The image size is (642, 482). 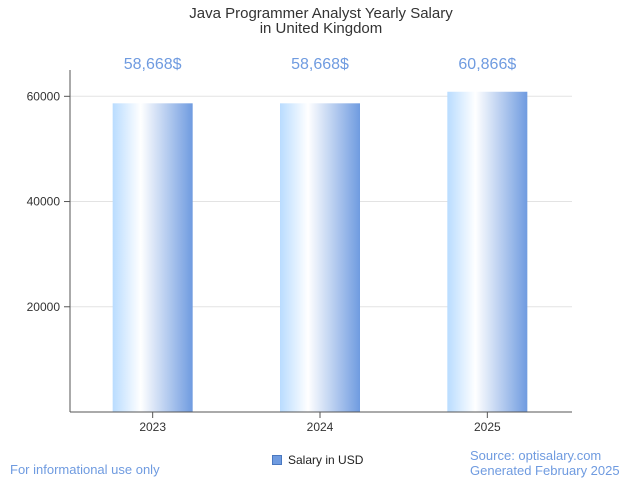 What do you see at coordinates (321, 13) in the screenshot?
I see `chart-title-line-1: Java Programmer Analyst Yearly Salary` at bounding box center [321, 13].